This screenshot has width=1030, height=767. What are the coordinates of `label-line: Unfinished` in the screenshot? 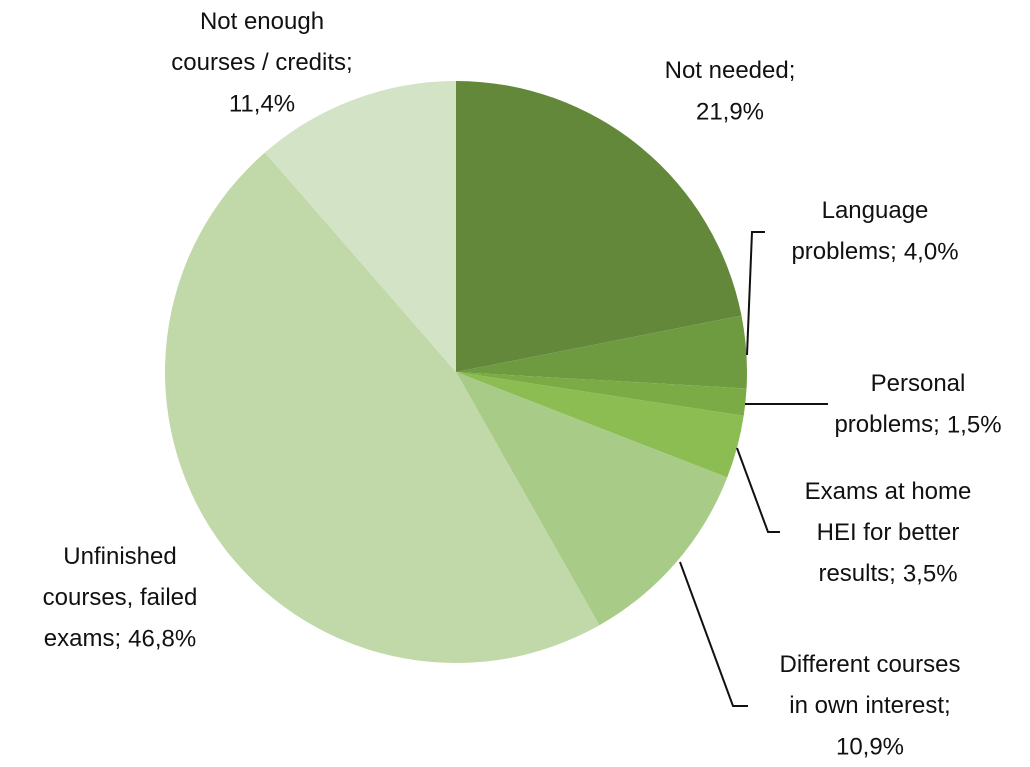 It's located at (119, 556).